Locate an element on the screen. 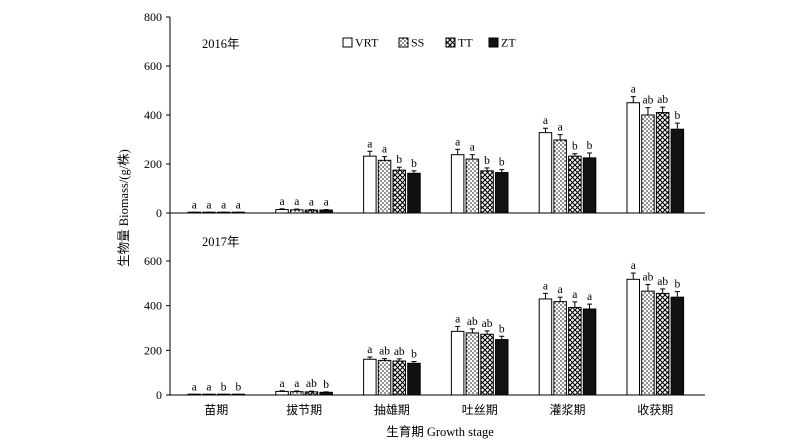 The width and height of the screenshot is (800, 447). legend-label-tt: TT is located at coordinates (465, 43).